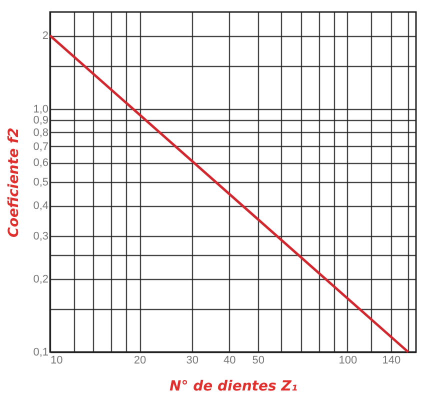  I want to click on x-tick-label: 140, so click(391, 360).